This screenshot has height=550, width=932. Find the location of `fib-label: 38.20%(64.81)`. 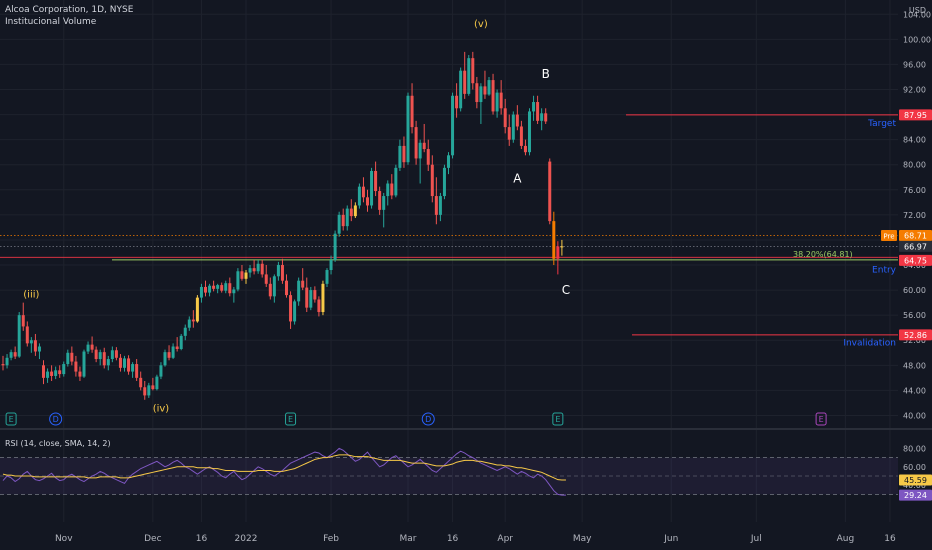

fib-label: 38.20%(64.81) is located at coordinates (823, 254).